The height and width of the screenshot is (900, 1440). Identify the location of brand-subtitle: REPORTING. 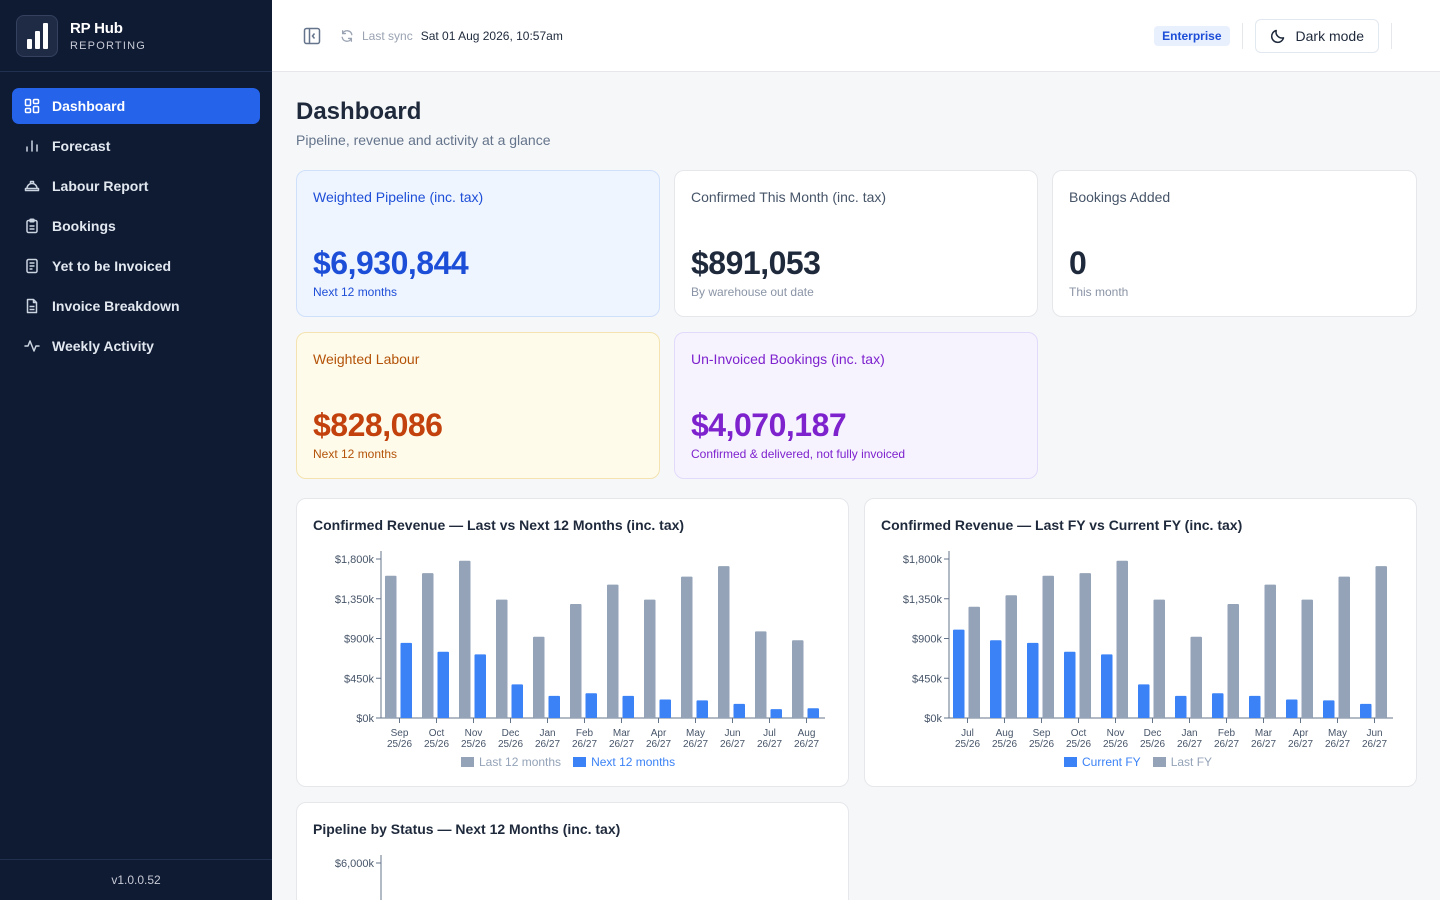
(108, 45).